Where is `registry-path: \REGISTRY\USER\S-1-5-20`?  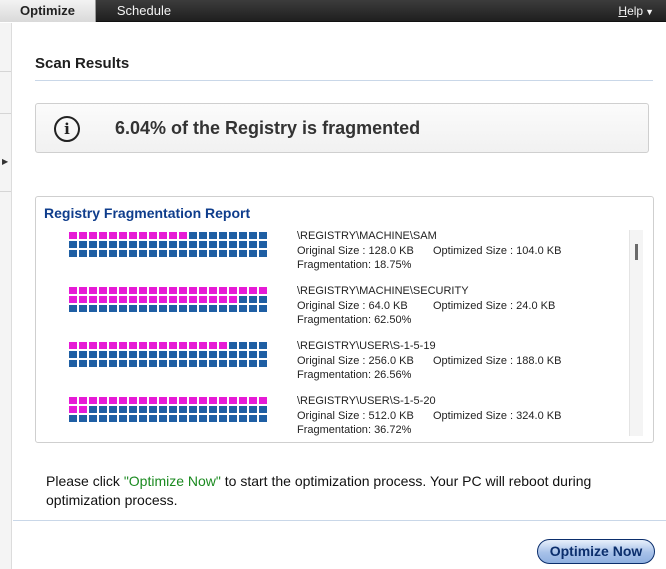
registry-path: \REGISTRY\USER\S-1-5-20 is located at coordinates (366, 401).